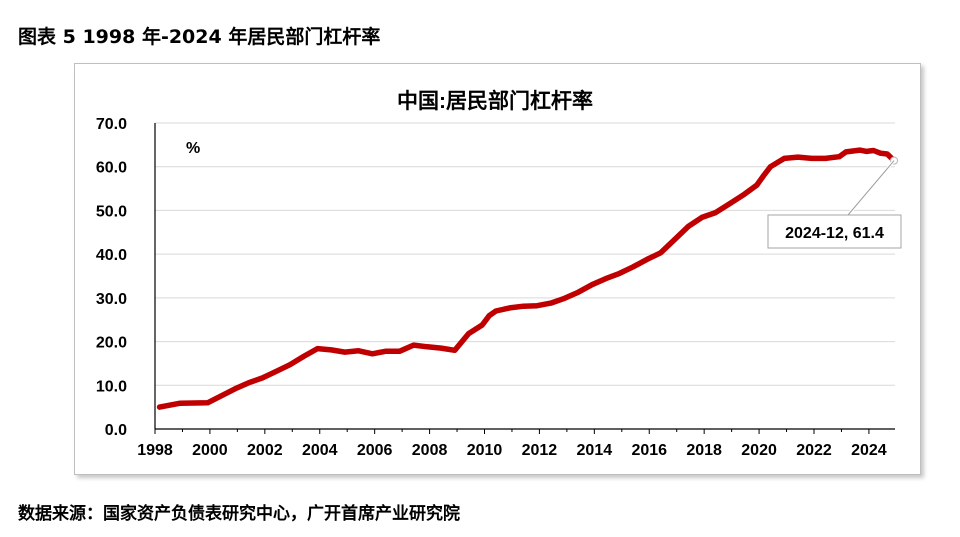  What do you see at coordinates (375, 450) in the screenshot?
I see `x-tick-label: 2006` at bounding box center [375, 450].